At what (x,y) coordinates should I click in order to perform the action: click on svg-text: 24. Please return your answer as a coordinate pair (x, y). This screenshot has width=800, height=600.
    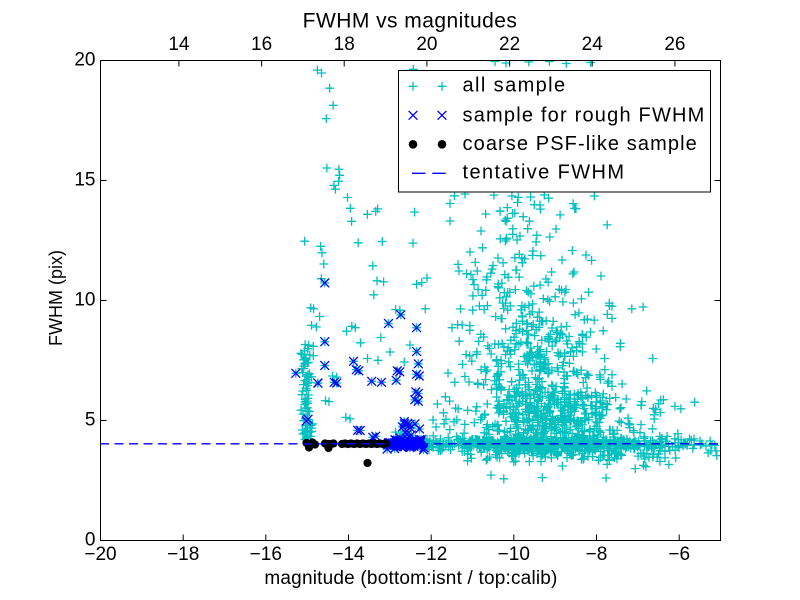
    Looking at the image, I should click on (593, 44).